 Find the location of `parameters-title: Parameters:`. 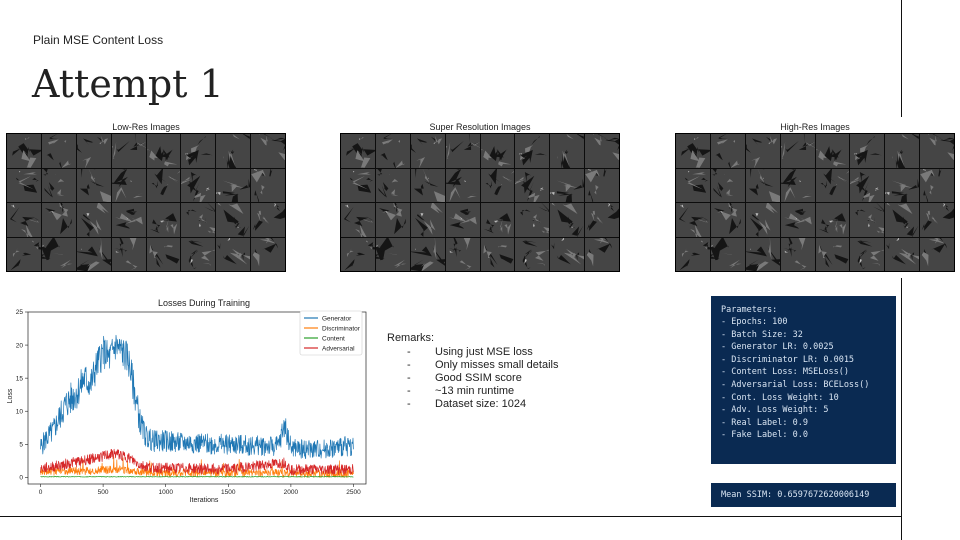

parameters-title: Parameters: is located at coordinates (749, 310).